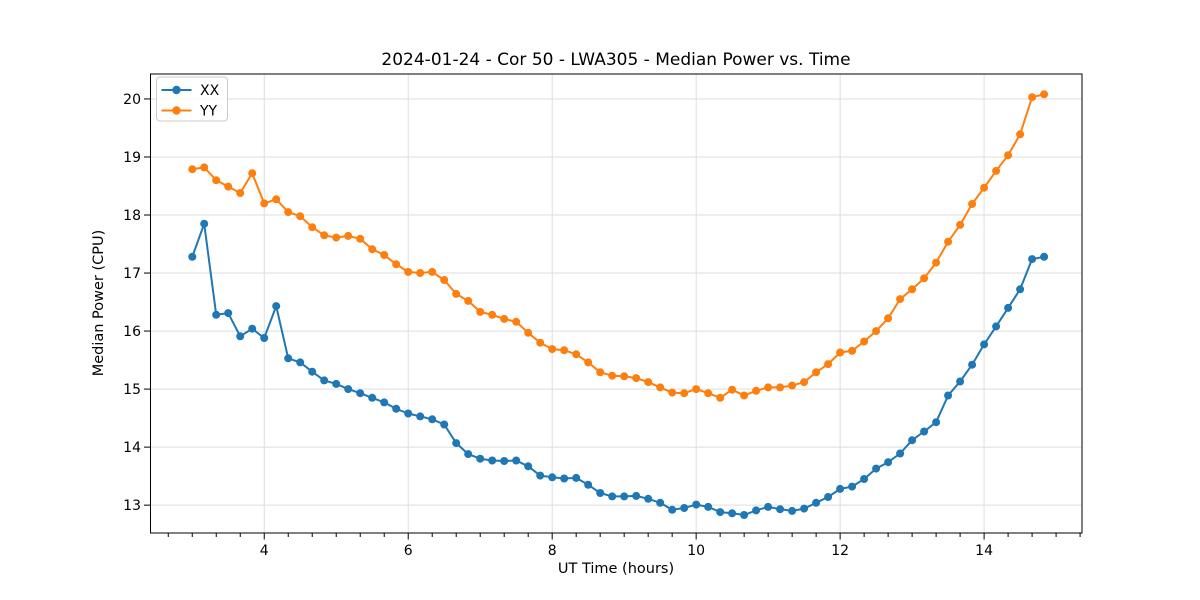 This screenshot has width=1200, height=600. What do you see at coordinates (264, 551) in the screenshot?
I see `x-tick-label: 4` at bounding box center [264, 551].